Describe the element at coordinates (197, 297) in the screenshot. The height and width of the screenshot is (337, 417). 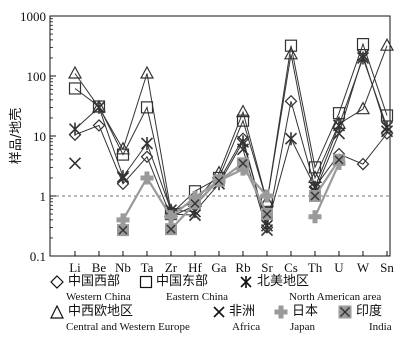
I see `legend-label-eastern-china-en: Eastern China` at that location.